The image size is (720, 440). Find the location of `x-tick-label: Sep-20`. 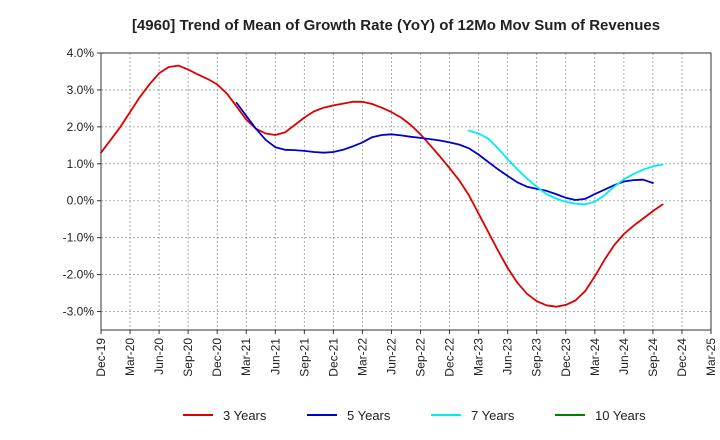

x-tick-label: Sep-20 is located at coordinates (188, 357).